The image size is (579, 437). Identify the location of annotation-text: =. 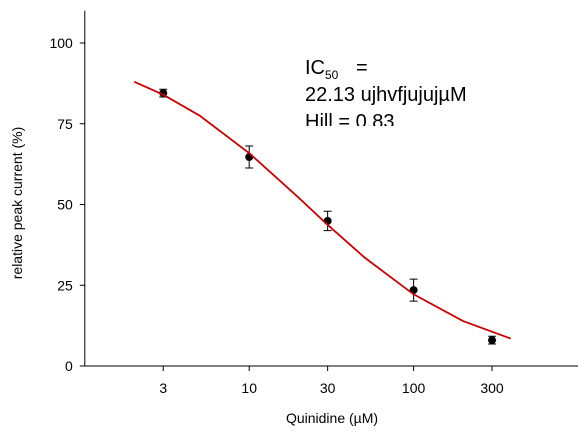
(362, 68).